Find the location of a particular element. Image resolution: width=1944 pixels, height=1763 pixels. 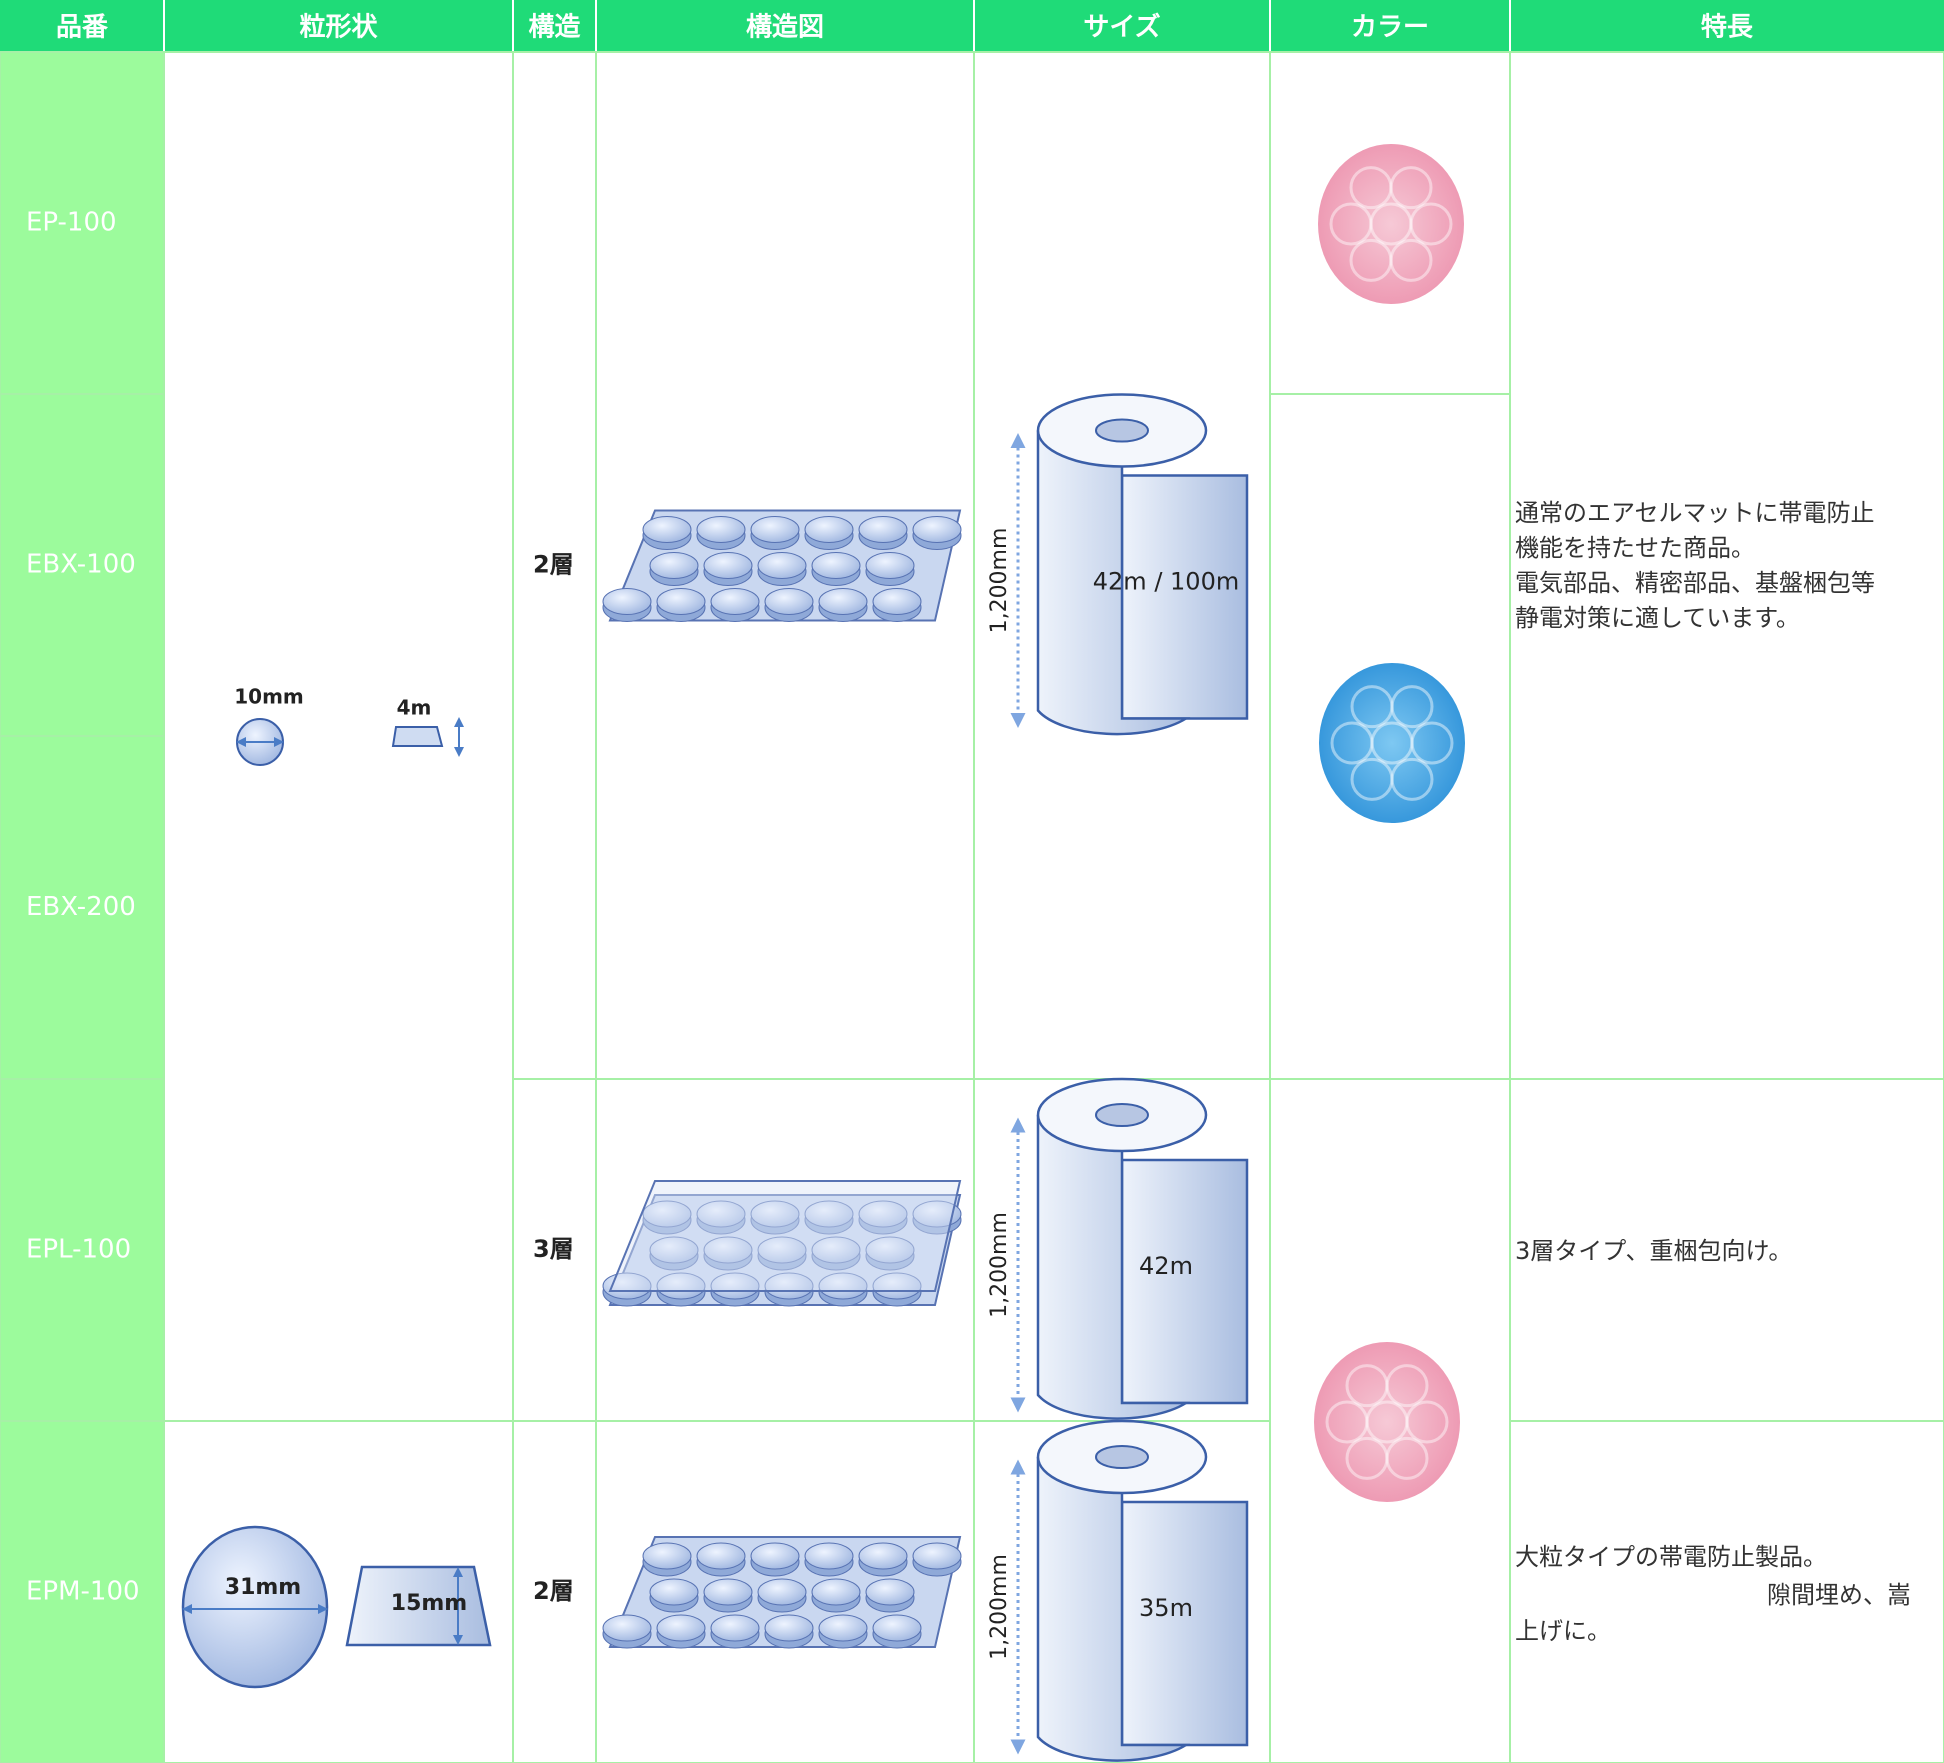

feature-text: 機能を持たせた商品。 is located at coordinates (1635, 548).